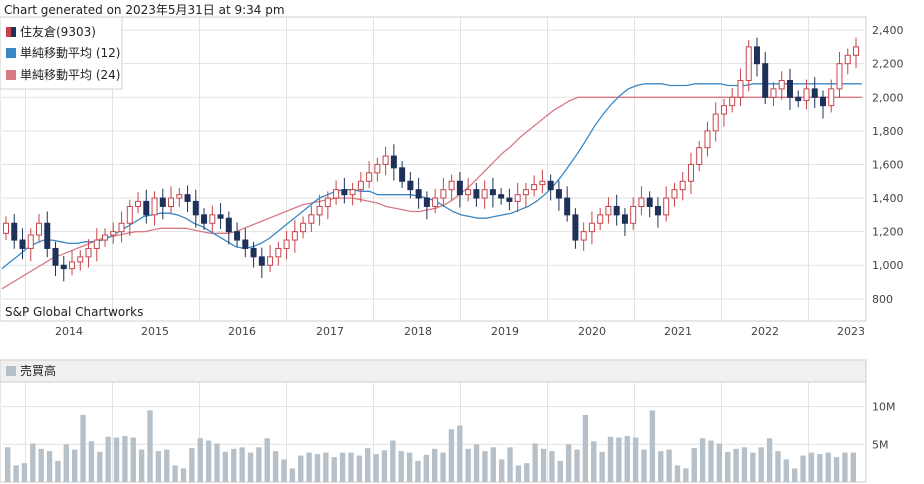  Describe the element at coordinates (884, 407) in the screenshot. I see `volume-y-tick-label: 10M` at that location.